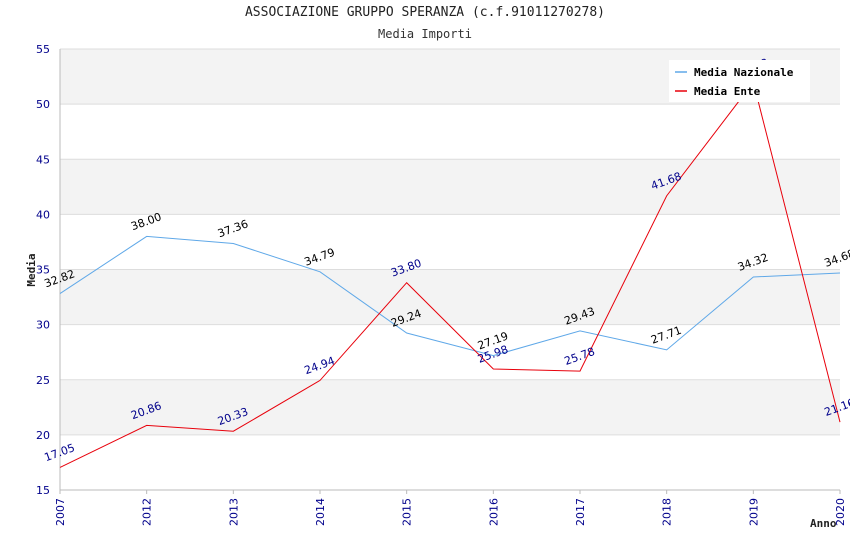  I want to click on x-tick-label: 2015, so click(407, 512).